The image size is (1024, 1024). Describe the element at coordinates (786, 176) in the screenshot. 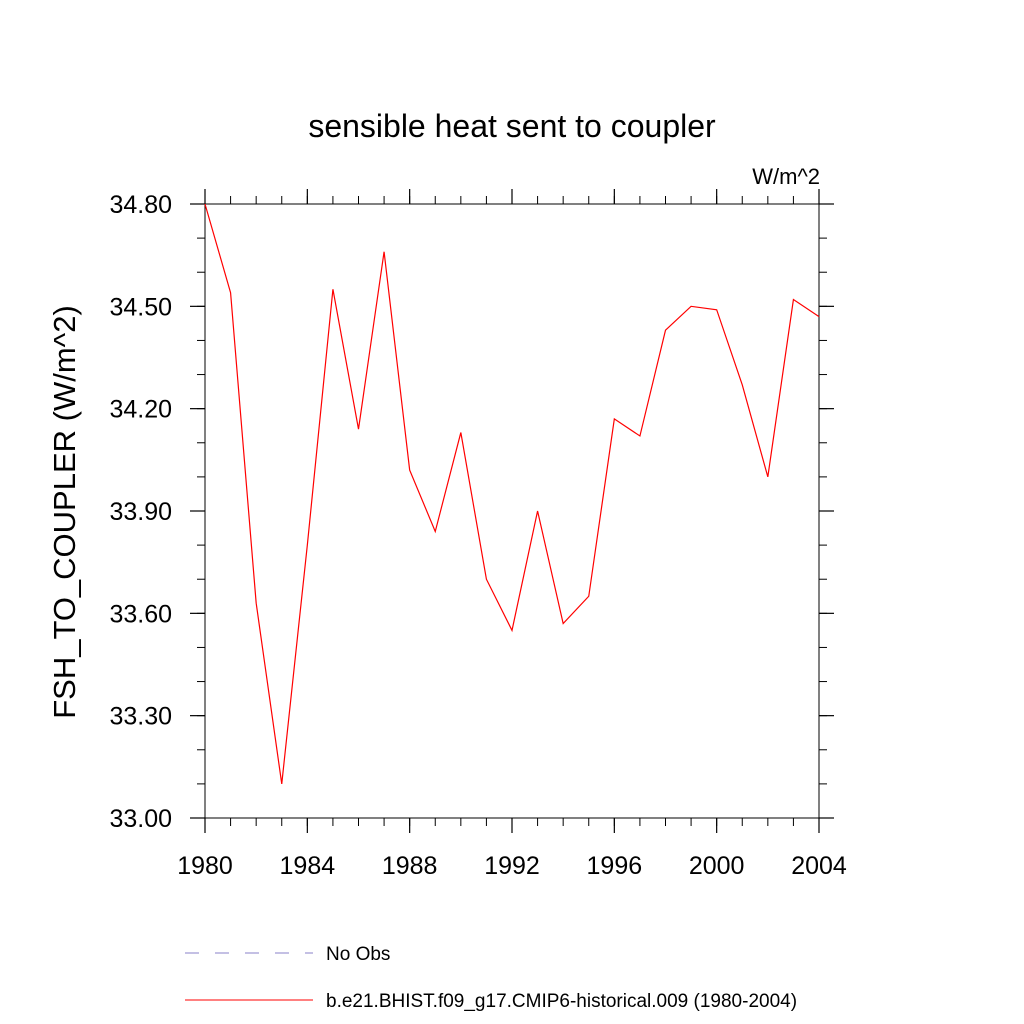

I see `units-label: W/m^2` at that location.